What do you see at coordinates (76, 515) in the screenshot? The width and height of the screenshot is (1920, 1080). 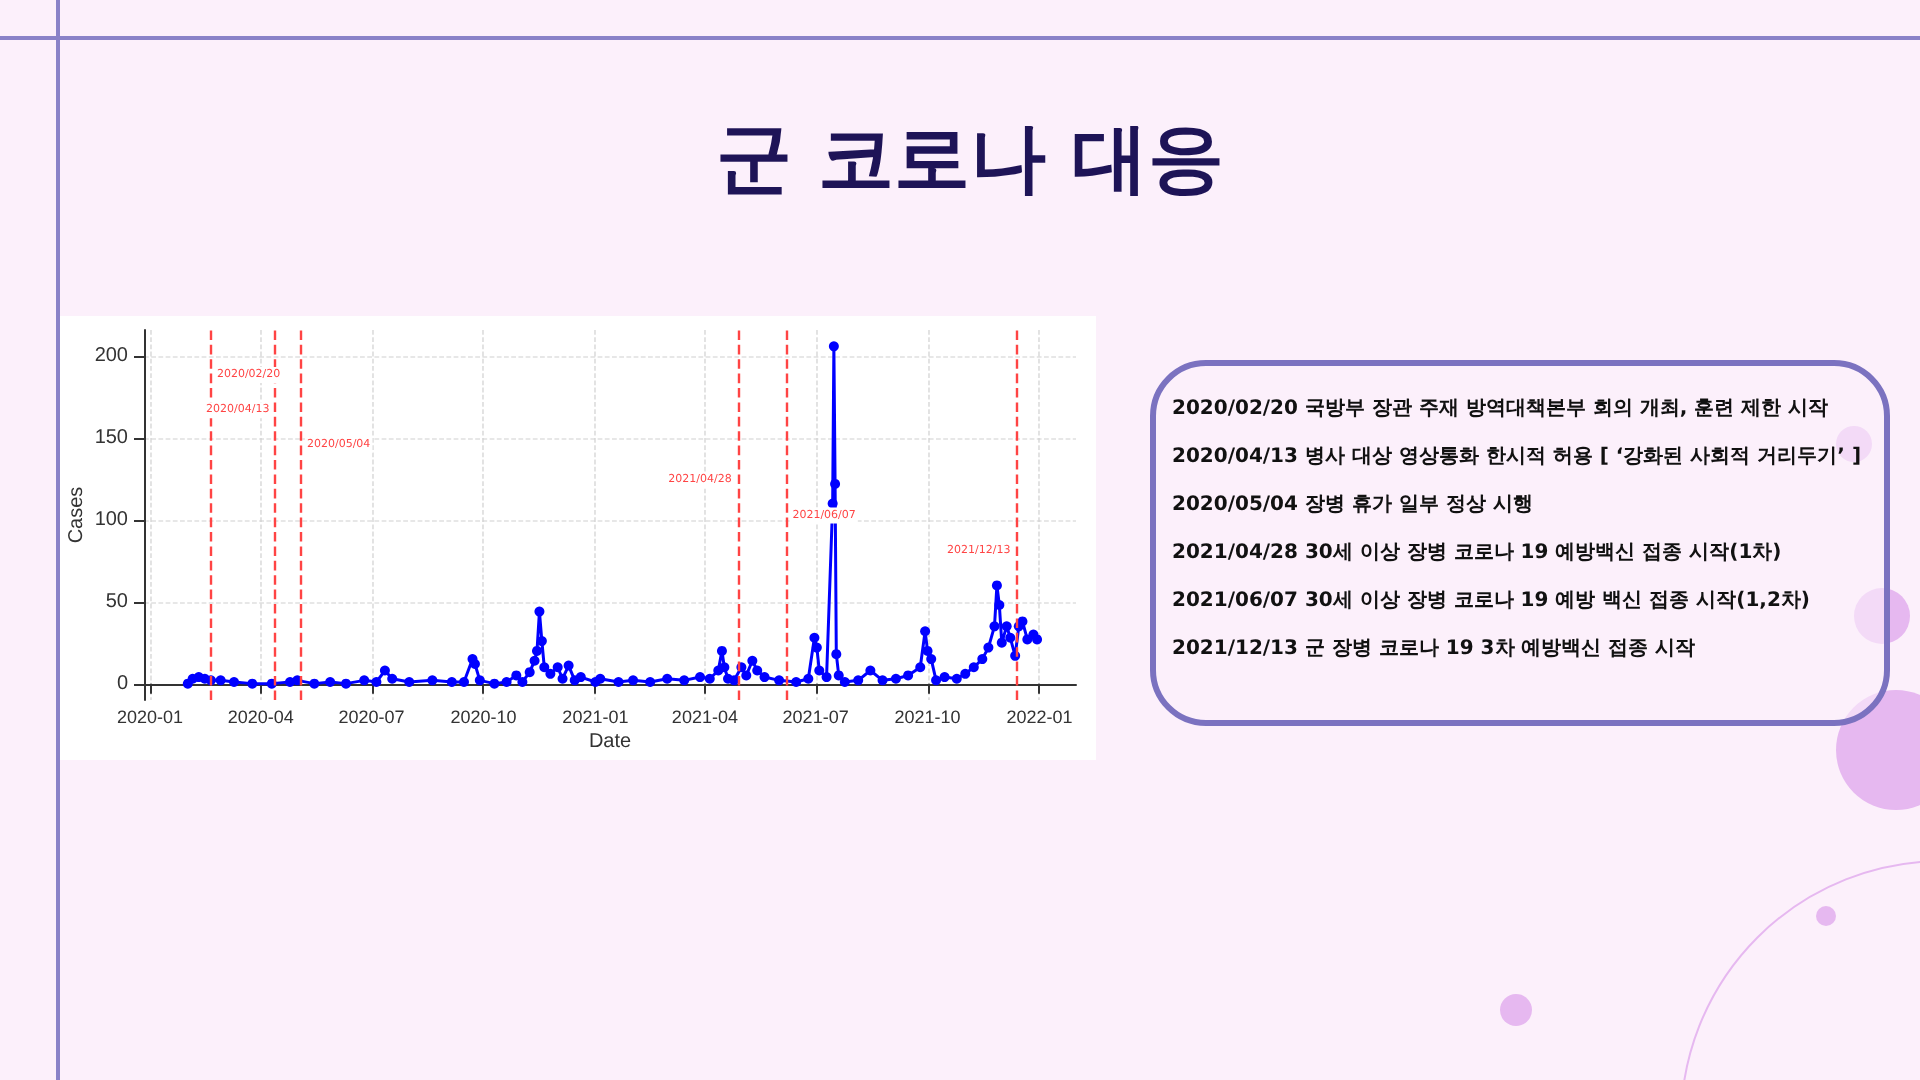 I see `y-axis-title: Cases` at bounding box center [76, 515].